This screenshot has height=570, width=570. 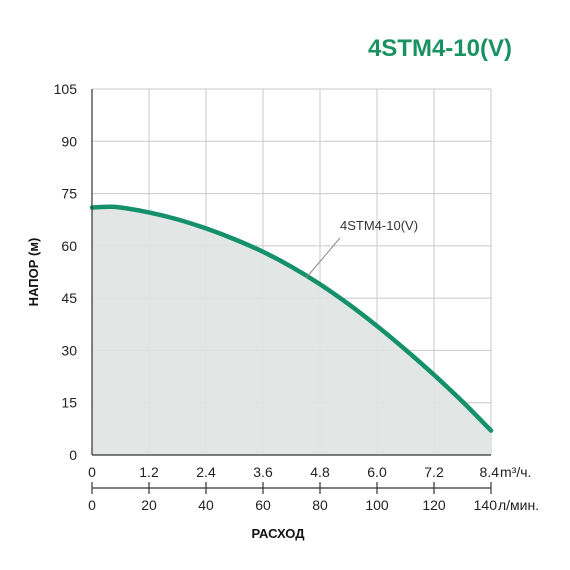 I want to click on x-tick-label-primary: 0, so click(x=92, y=472).